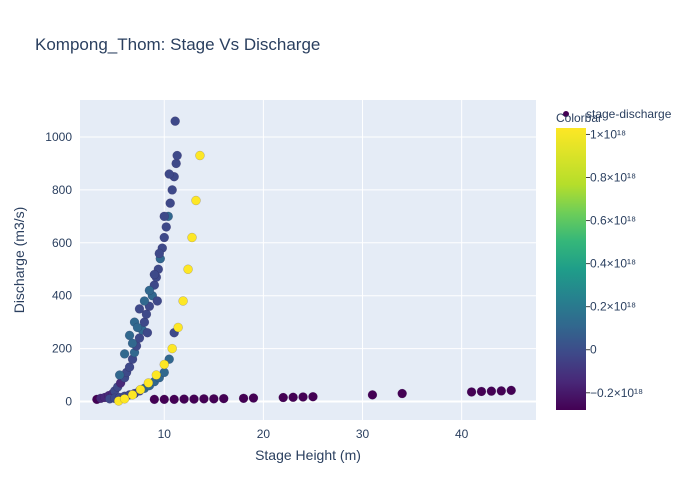  What do you see at coordinates (616, 393) in the screenshot?
I see `colorbar-tick-label: −0.2×10¹⁸` at bounding box center [616, 393].